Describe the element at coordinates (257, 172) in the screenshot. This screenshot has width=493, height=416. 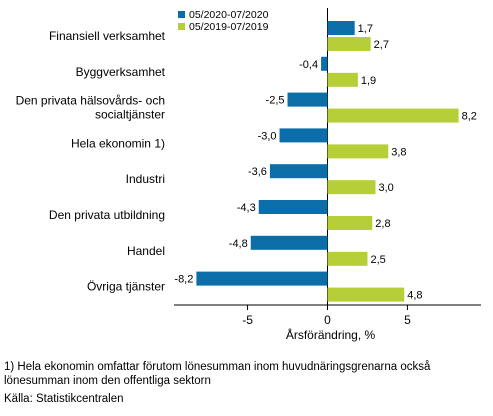
I see `data-label: -3,6` at that location.